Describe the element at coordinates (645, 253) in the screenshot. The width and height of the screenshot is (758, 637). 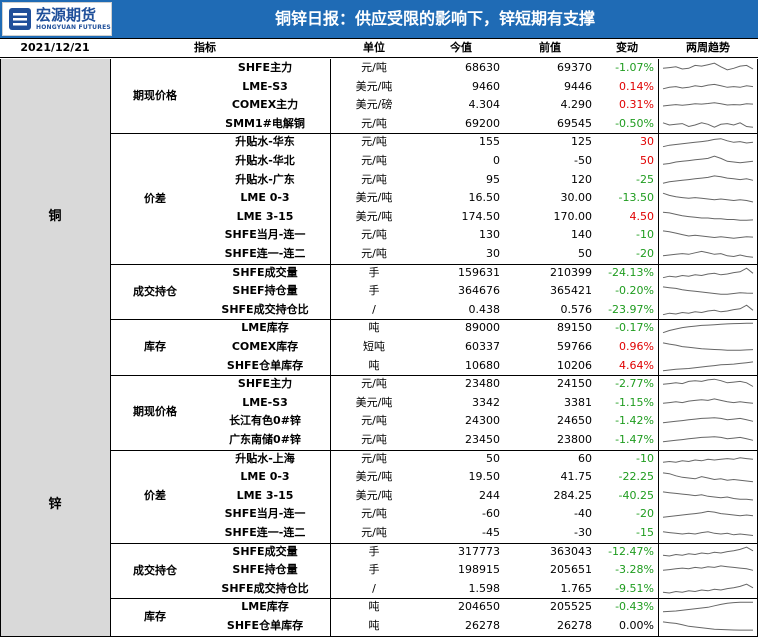
I see `change-value: -20` at that location.